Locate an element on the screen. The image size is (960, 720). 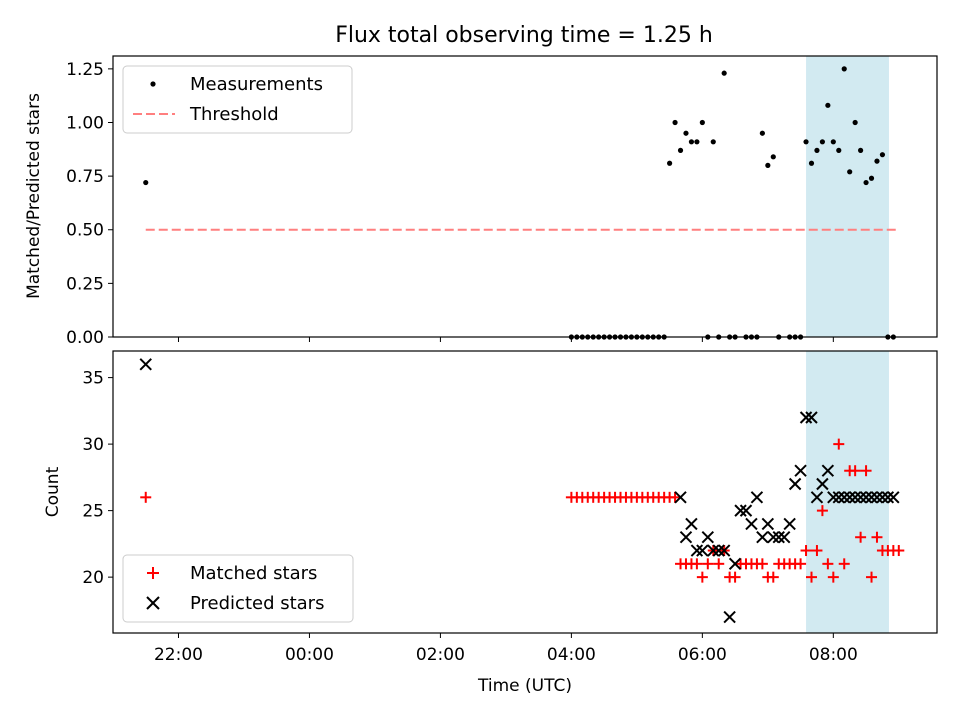
legend-matched-marker is located at coordinates (153, 573).